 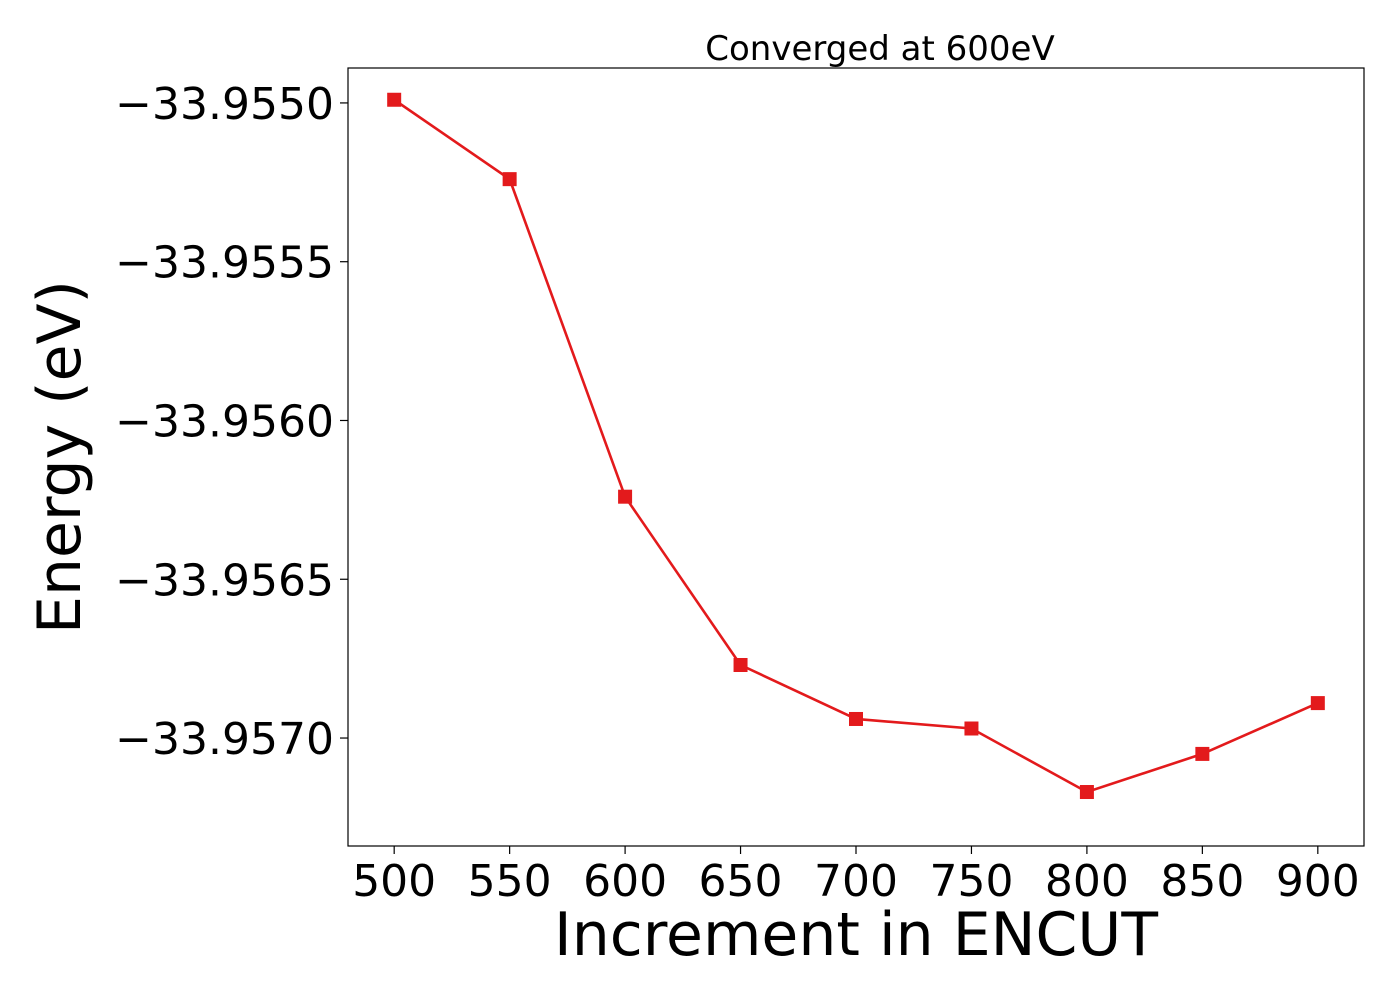 I want to click on x-tick-label: 700, so click(x=856, y=881).